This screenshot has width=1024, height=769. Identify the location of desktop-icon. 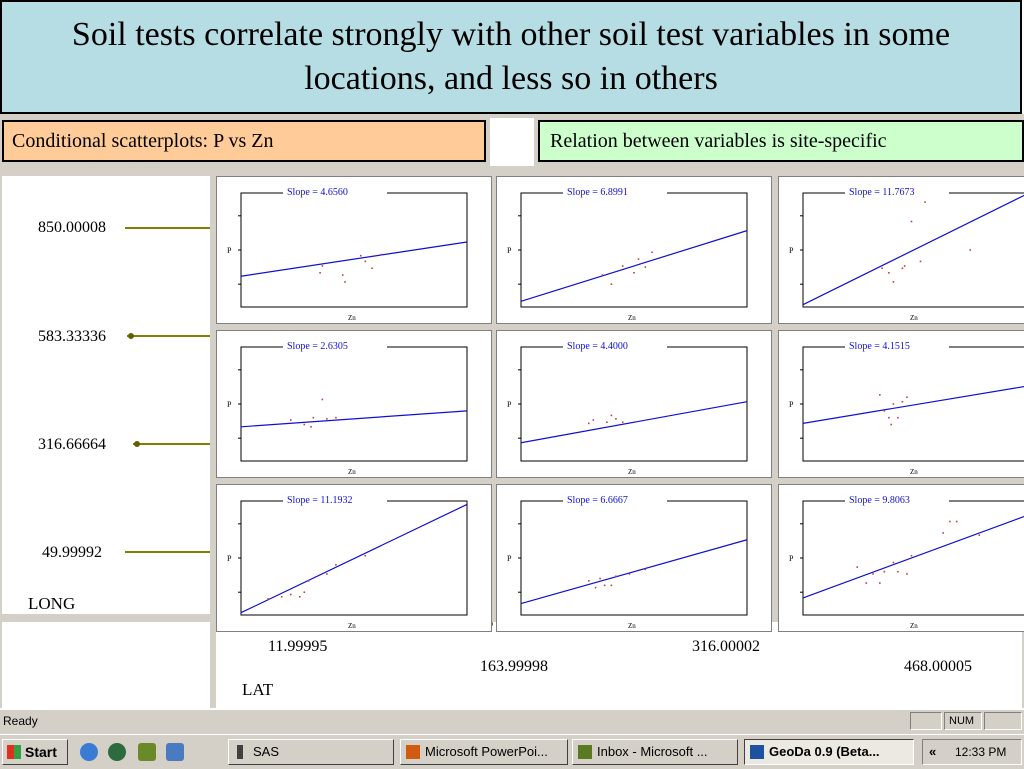
(175, 752).